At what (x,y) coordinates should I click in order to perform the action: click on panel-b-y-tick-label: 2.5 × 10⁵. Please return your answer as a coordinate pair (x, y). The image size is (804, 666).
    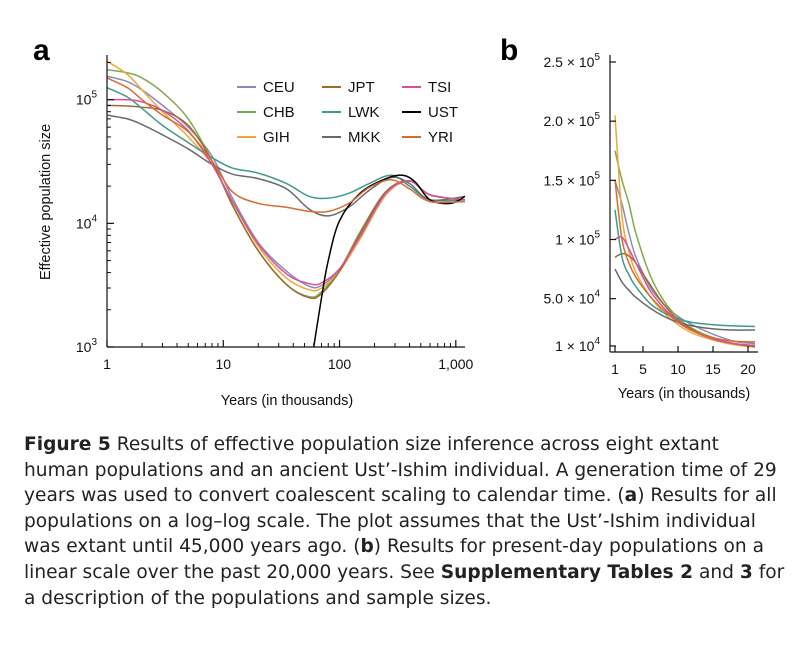
    Looking at the image, I should click on (571, 61).